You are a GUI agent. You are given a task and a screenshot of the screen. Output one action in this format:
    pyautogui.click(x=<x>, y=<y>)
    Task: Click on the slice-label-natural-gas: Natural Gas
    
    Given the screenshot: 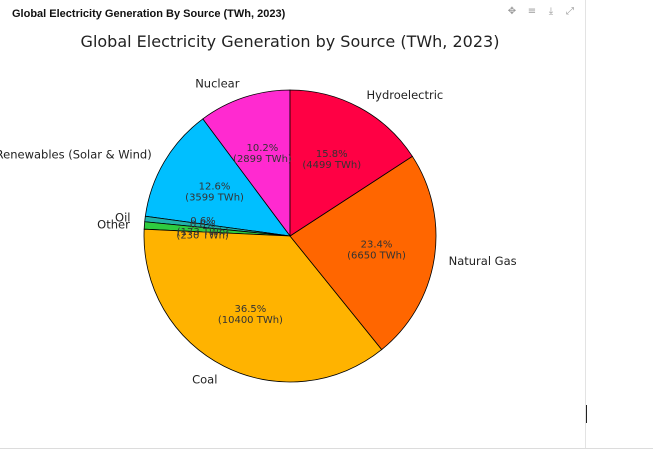 What is the action you would take?
    pyautogui.click(x=483, y=261)
    